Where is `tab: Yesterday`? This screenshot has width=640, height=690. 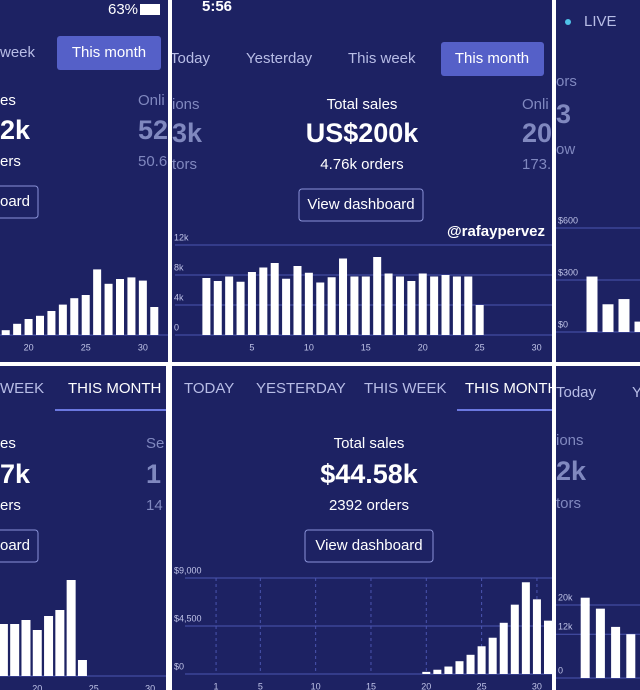 tab: Yesterday is located at coordinates (279, 58).